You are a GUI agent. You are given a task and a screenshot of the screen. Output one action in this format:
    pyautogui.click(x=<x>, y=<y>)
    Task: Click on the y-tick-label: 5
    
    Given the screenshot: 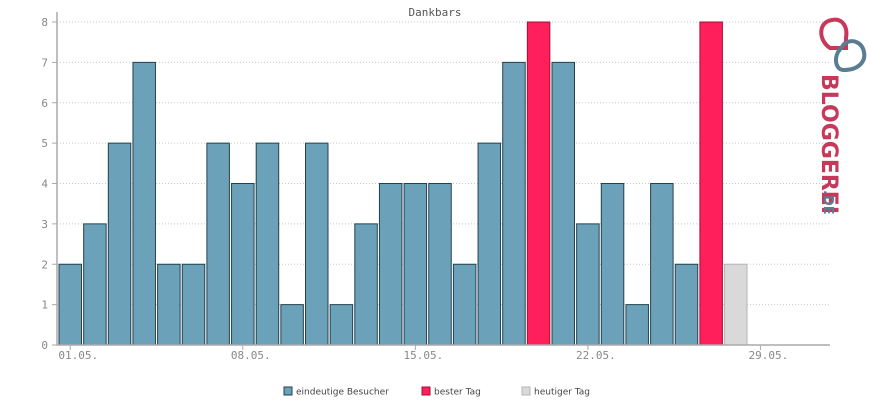 What is the action you would take?
    pyautogui.click(x=44, y=143)
    